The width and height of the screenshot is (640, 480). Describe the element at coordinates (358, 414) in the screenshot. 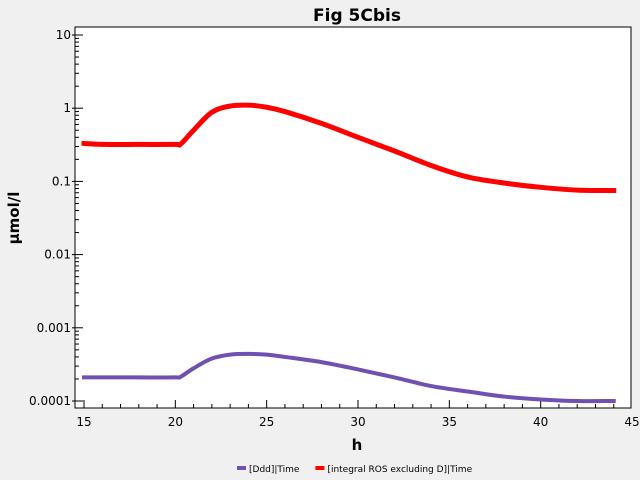

I see `x-axis: 15 20 25 30 35 40 45` at that location.